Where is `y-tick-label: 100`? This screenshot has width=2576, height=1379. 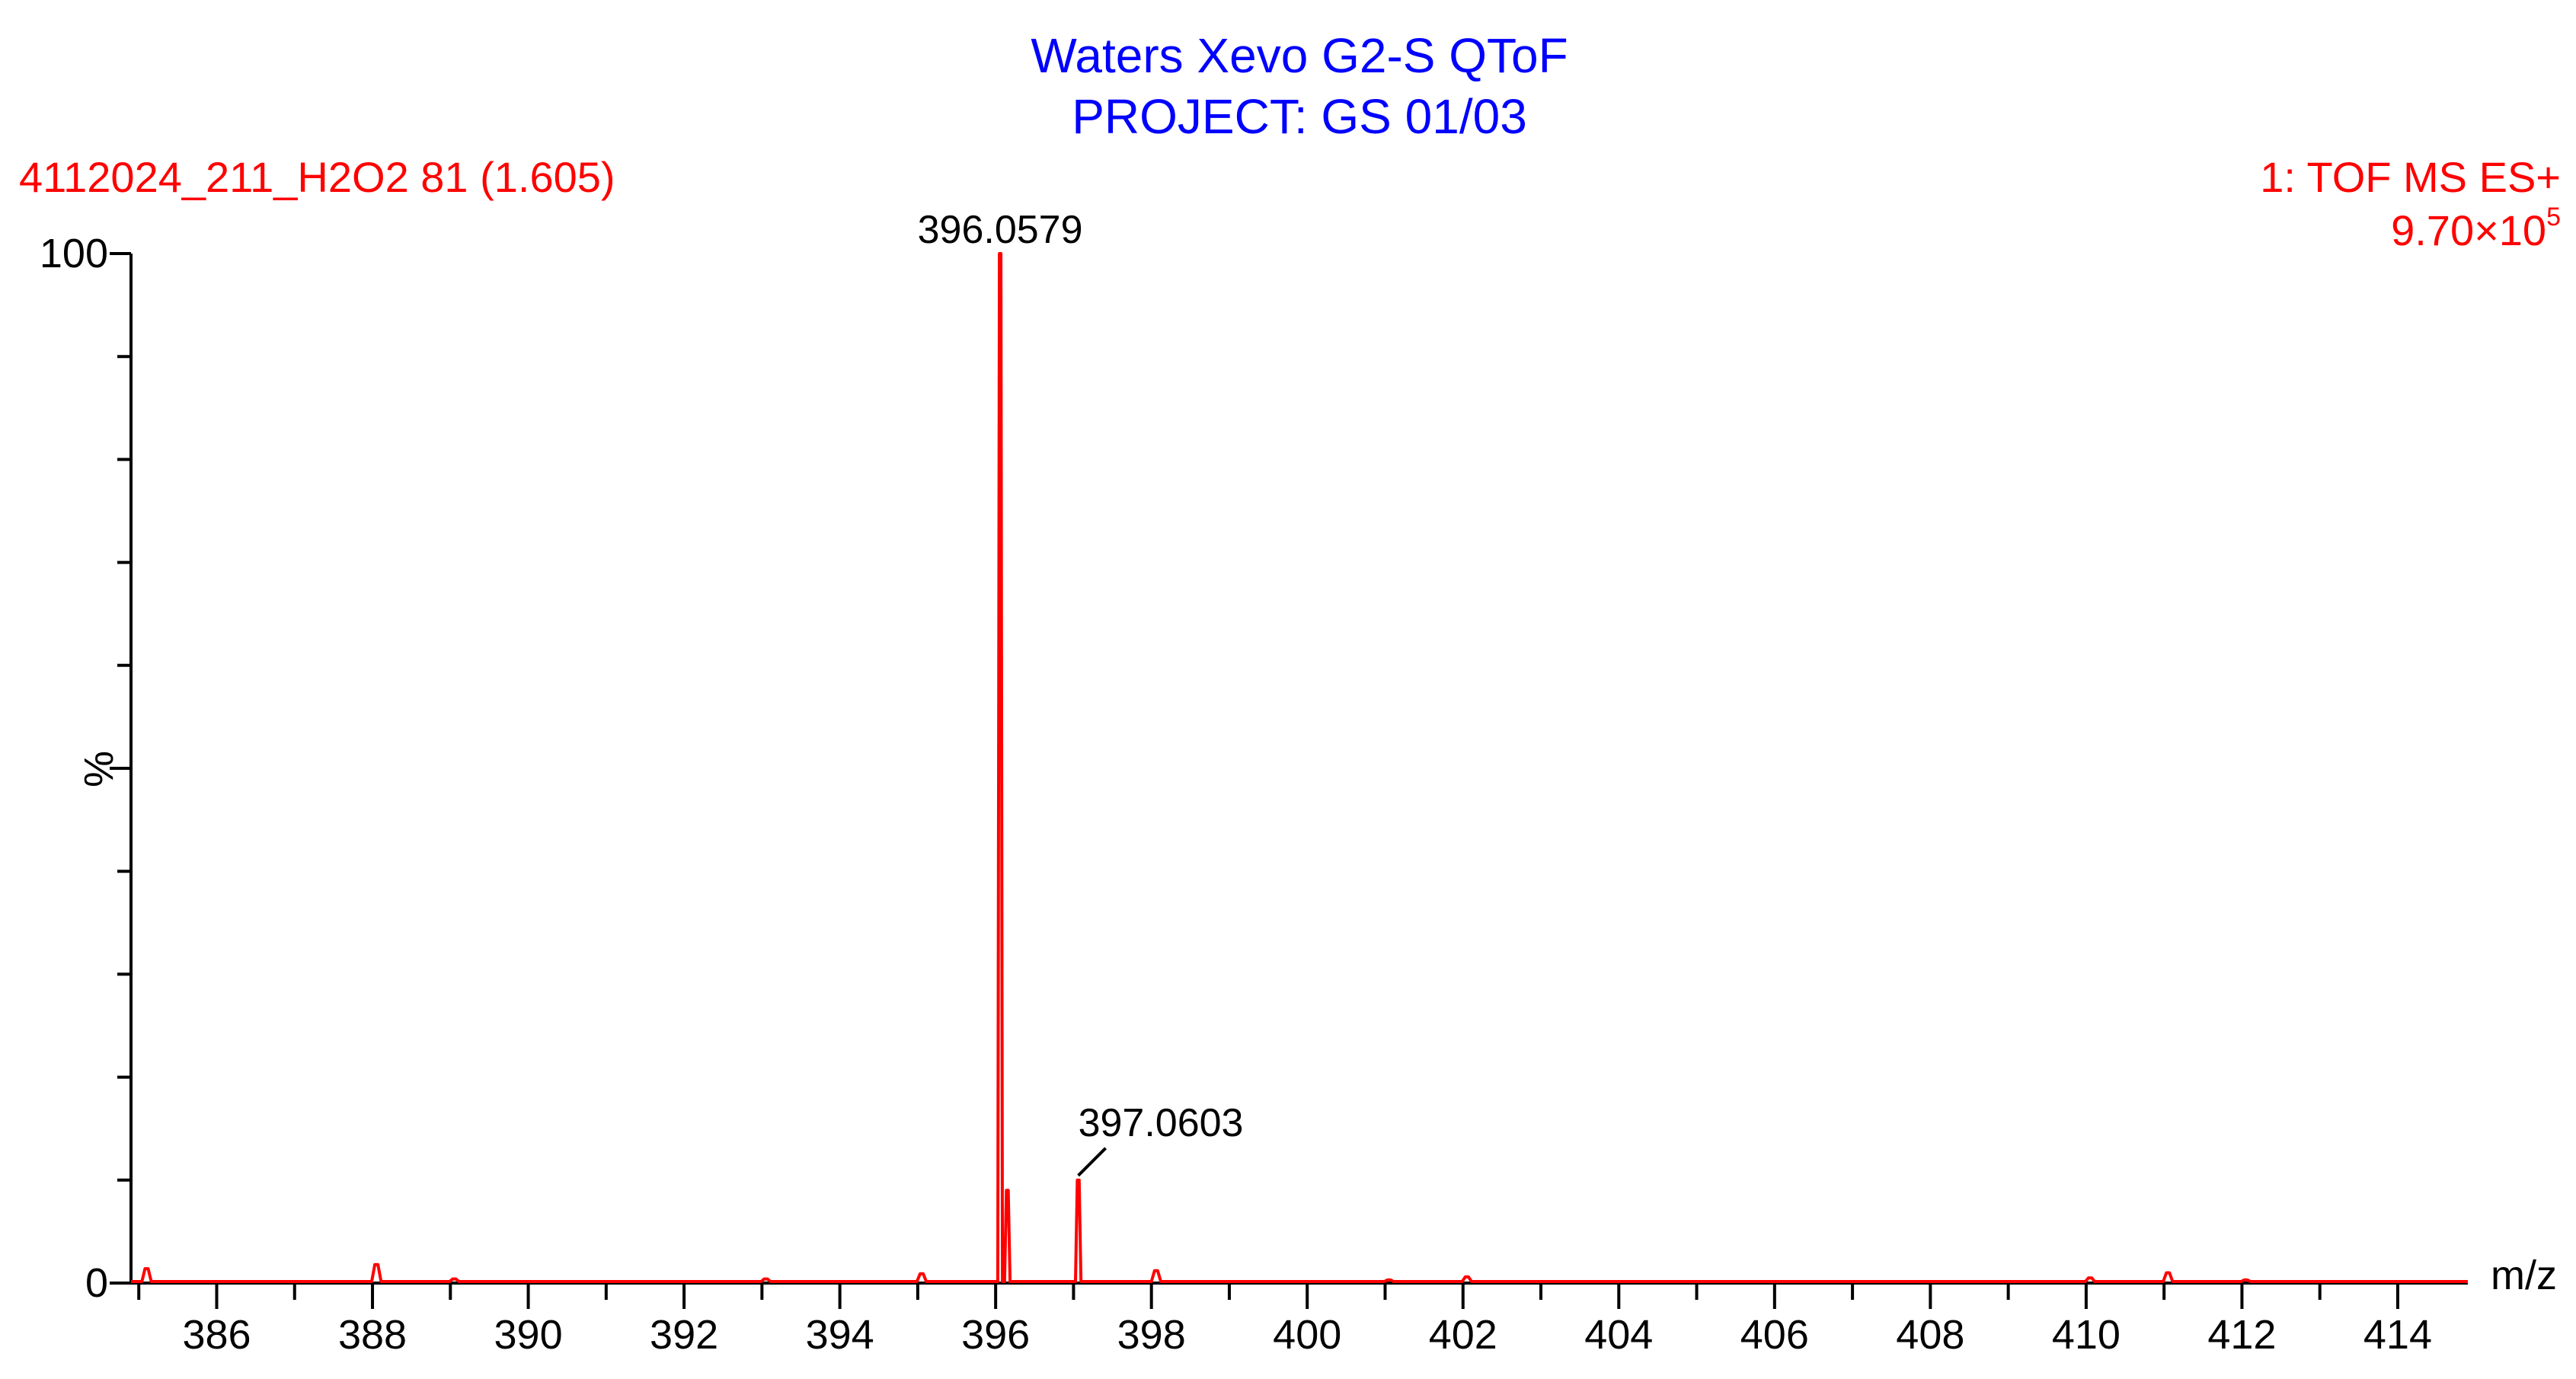
y-tick-label: 100 is located at coordinates (74, 253).